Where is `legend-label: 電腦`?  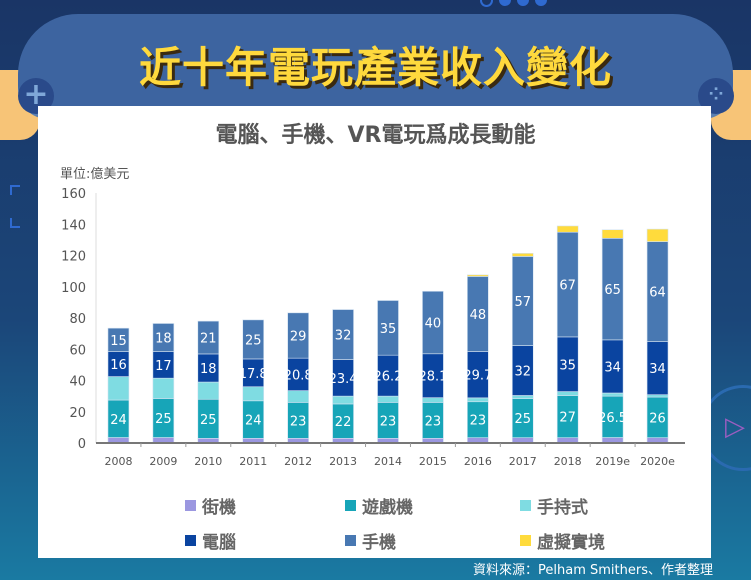
legend-label: 電腦 is located at coordinates (219, 543).